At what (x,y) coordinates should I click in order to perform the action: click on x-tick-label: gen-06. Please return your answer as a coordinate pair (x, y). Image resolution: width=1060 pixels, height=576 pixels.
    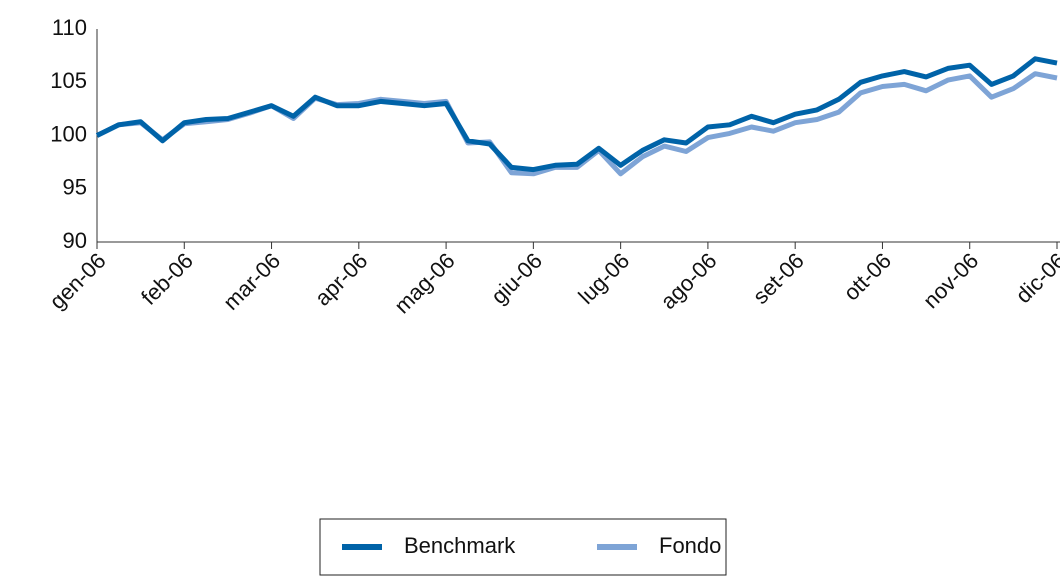
    Looking at the image, I should click on (78, 281).